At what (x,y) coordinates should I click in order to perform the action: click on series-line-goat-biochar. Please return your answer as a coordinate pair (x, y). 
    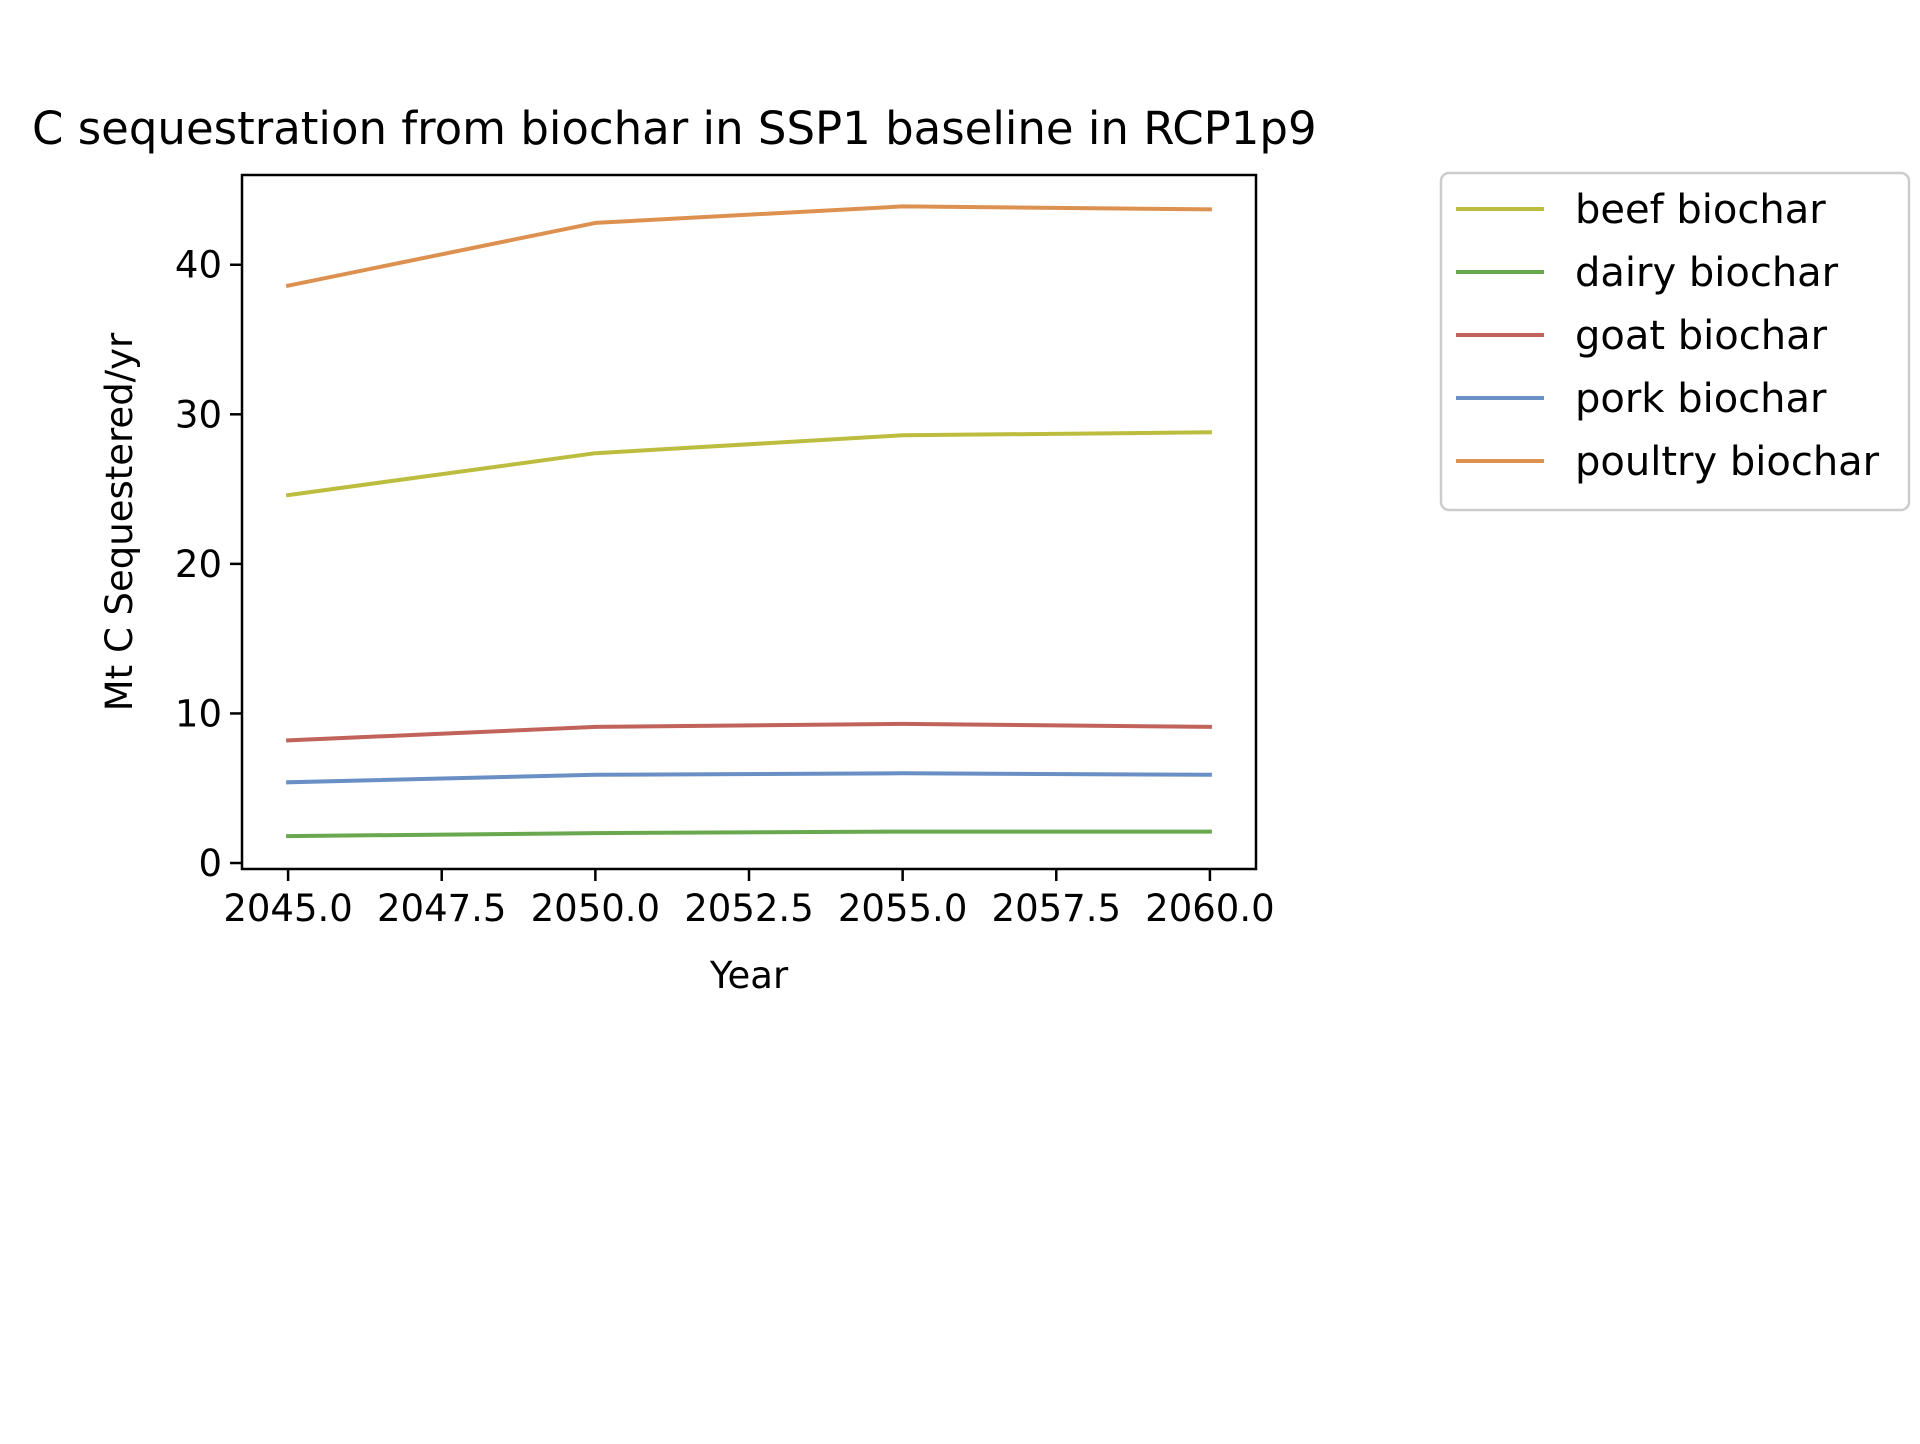
    Looking at the image, I should click on (749, 732).